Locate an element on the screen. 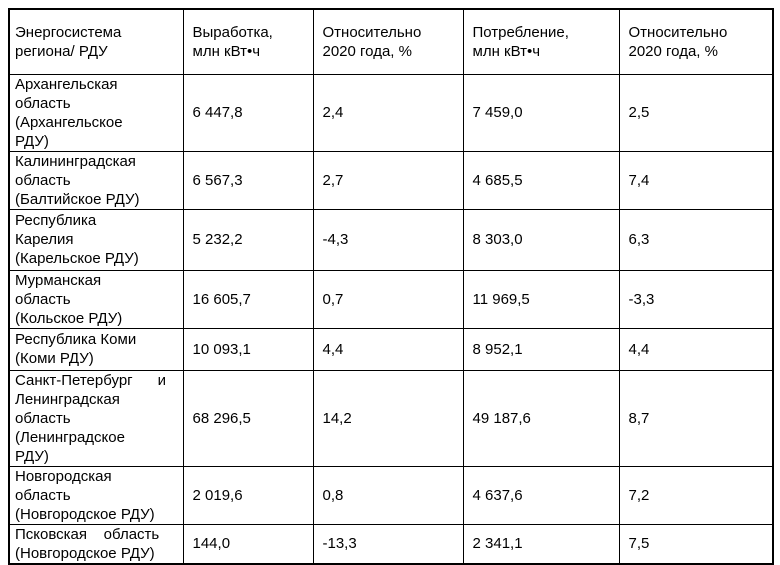  generation-vs-2020-cell: -13,3 is located at coordinates (388, 543).